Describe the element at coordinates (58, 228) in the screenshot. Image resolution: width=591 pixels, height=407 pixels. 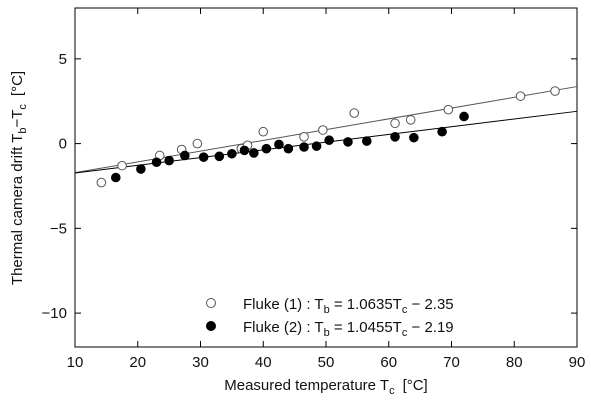
I see `y-tick-label: −5` at that location.